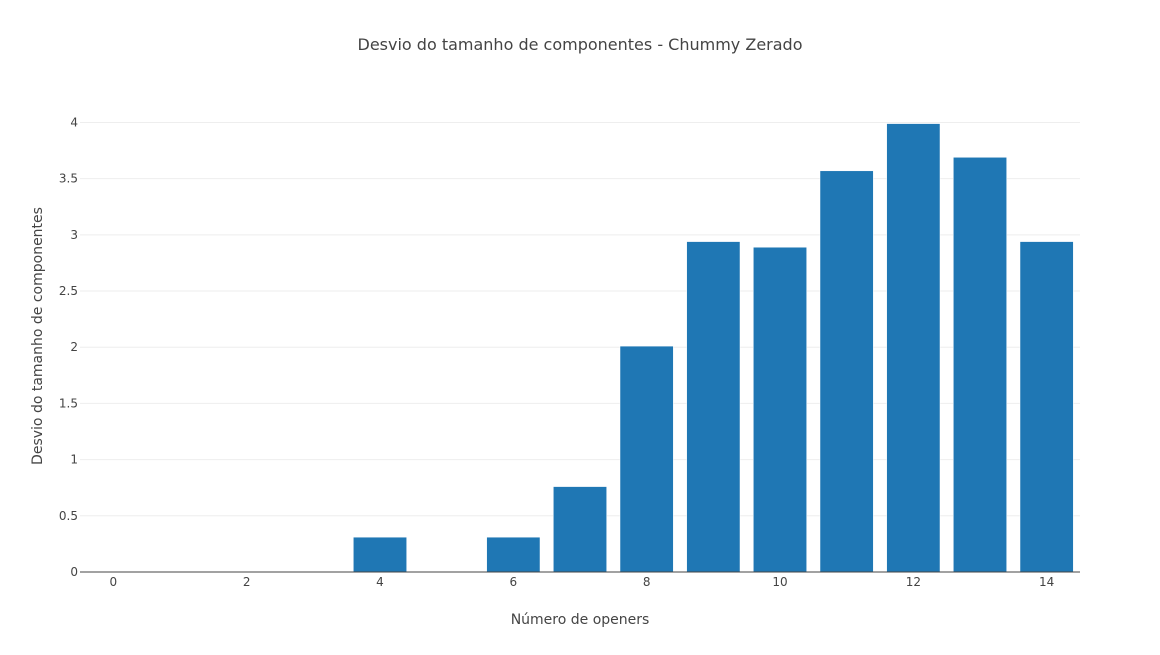 This screenshot has height=655, width=1160. What do you see at coordinates (38, 336) in the screenshot?
I see `y-axis-label: Desvio do tamanho de componentes` at bounding box center [38, 336].